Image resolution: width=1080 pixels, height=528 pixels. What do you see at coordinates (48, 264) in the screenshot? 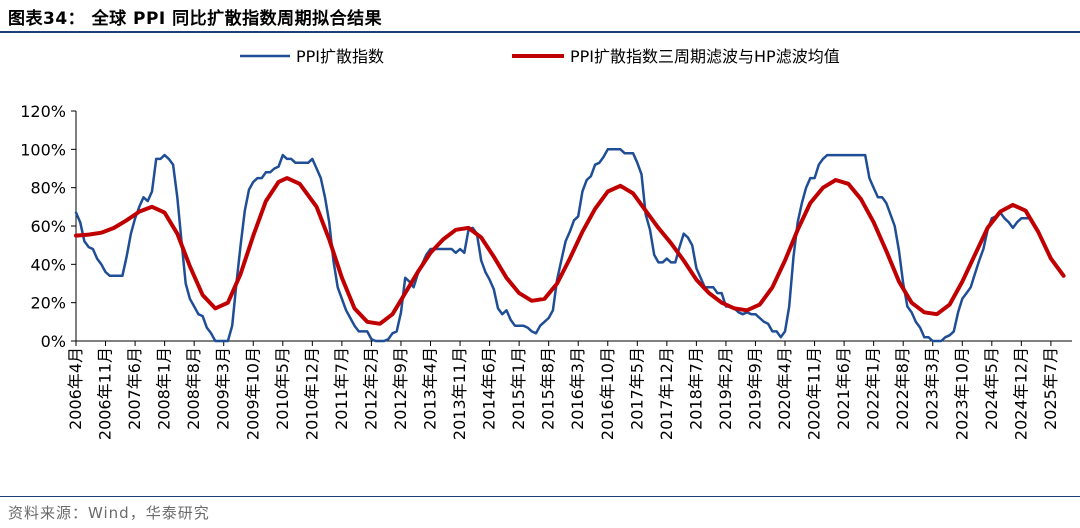
I see `y-tick-label: 40%` at bounding box center [48, 264].